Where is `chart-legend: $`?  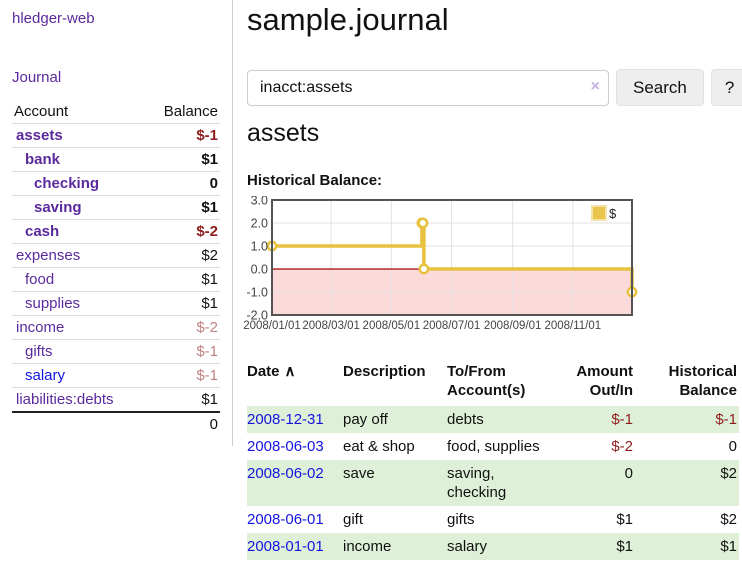
chart-legend: $ is located at coordinates (604, 213).